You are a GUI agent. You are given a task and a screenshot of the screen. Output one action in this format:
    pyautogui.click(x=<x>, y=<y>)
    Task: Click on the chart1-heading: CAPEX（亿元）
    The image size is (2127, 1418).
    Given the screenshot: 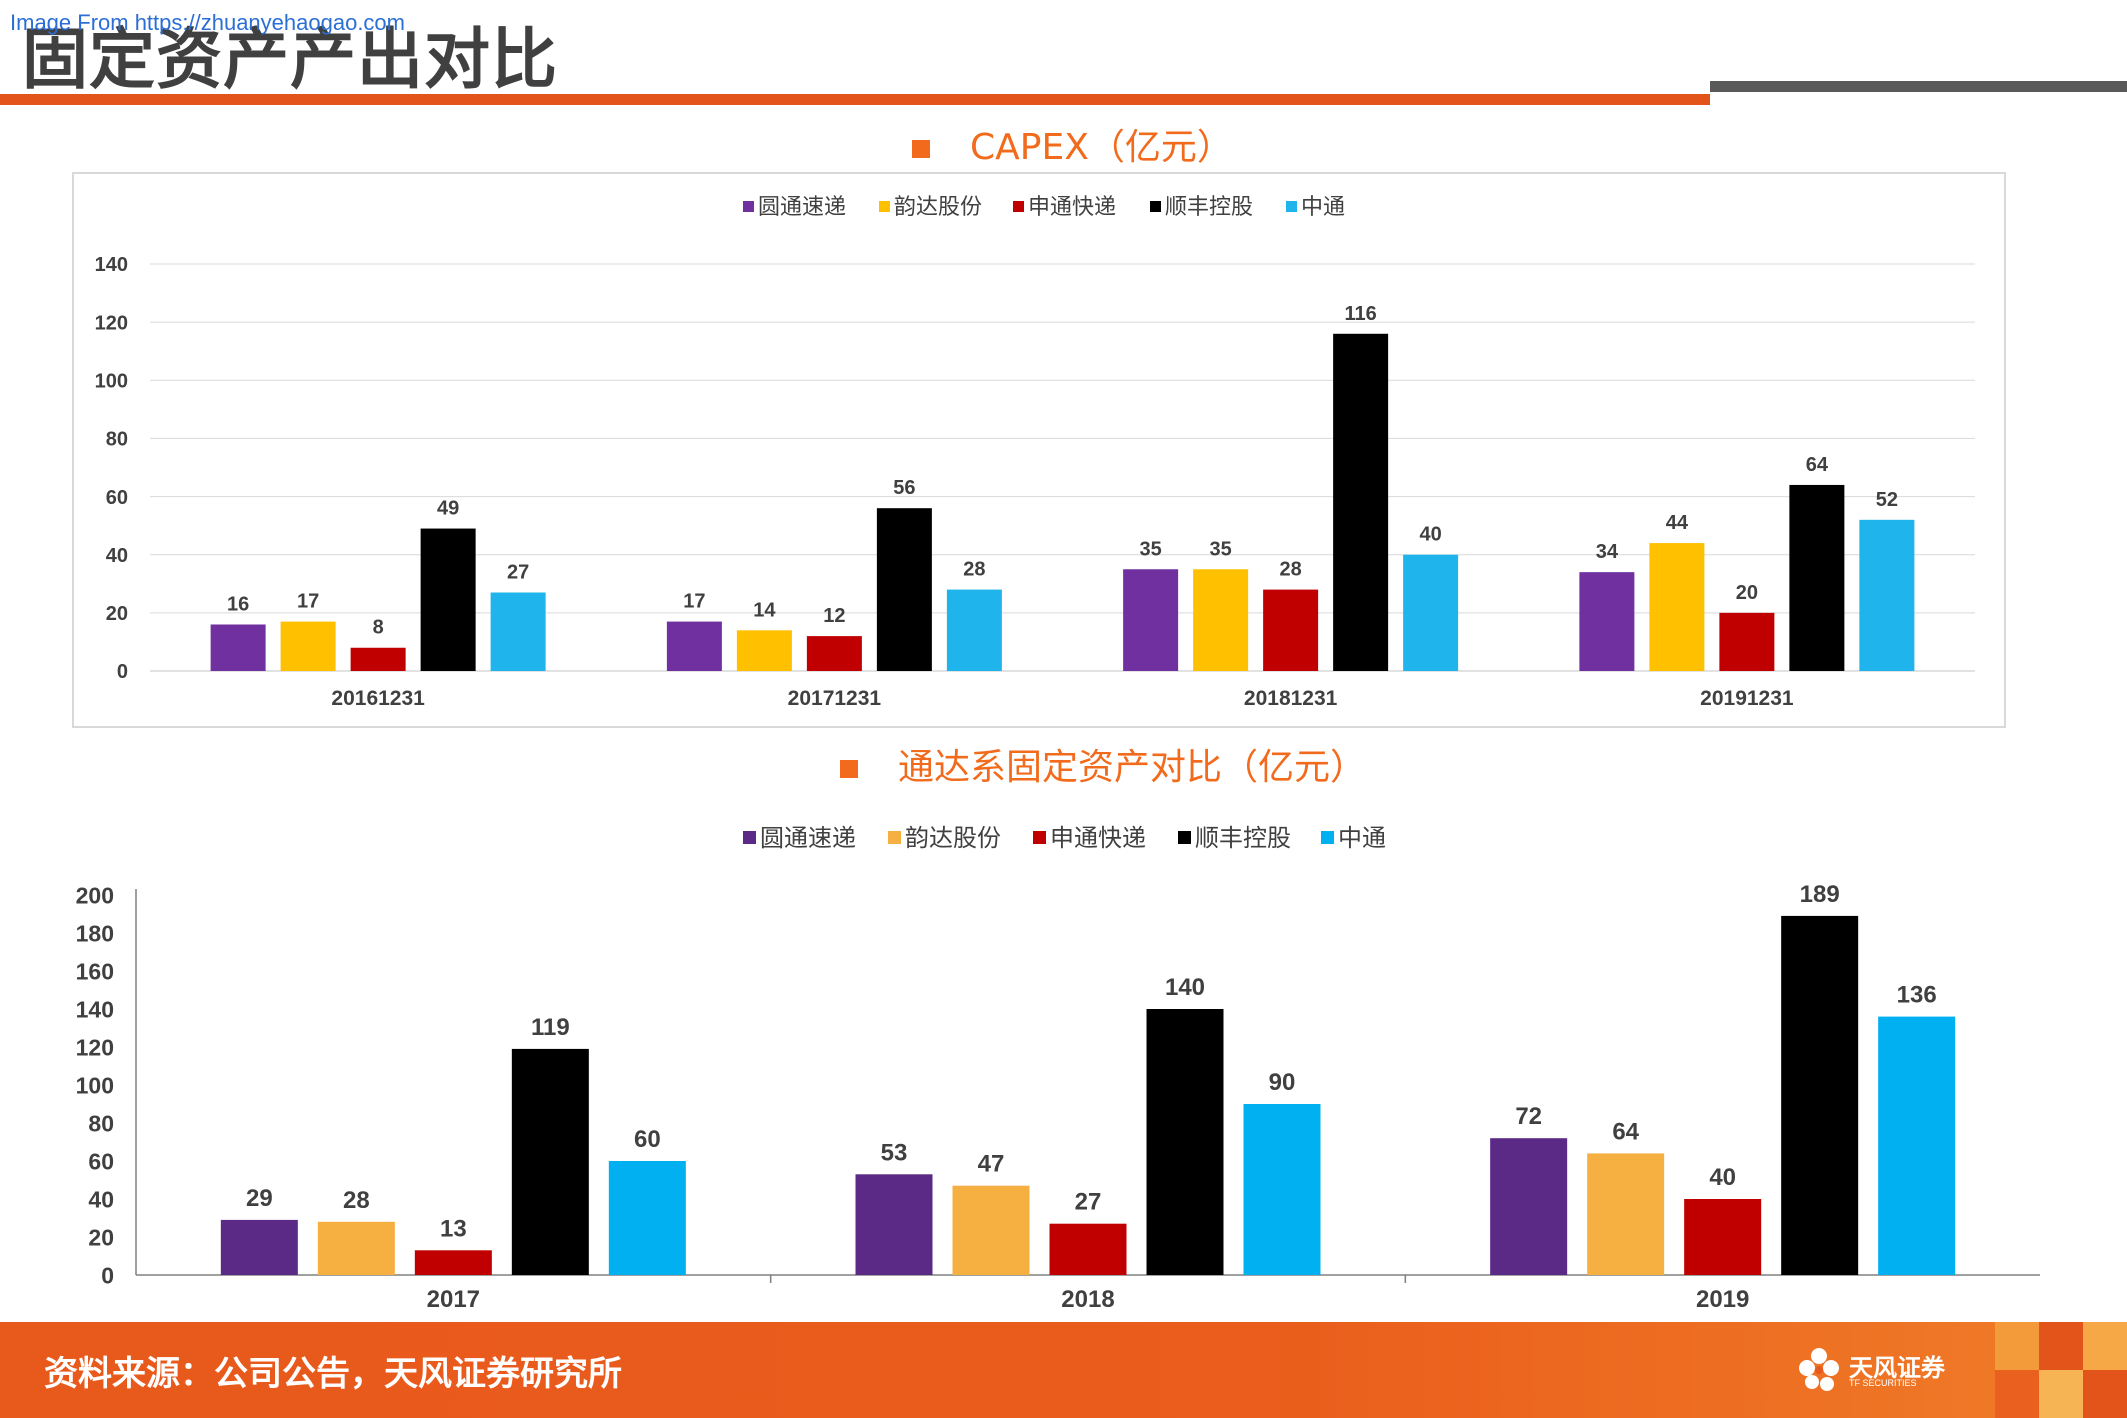 What is the action you would take?
    pyautogui.click(x=1072, y=144)
    